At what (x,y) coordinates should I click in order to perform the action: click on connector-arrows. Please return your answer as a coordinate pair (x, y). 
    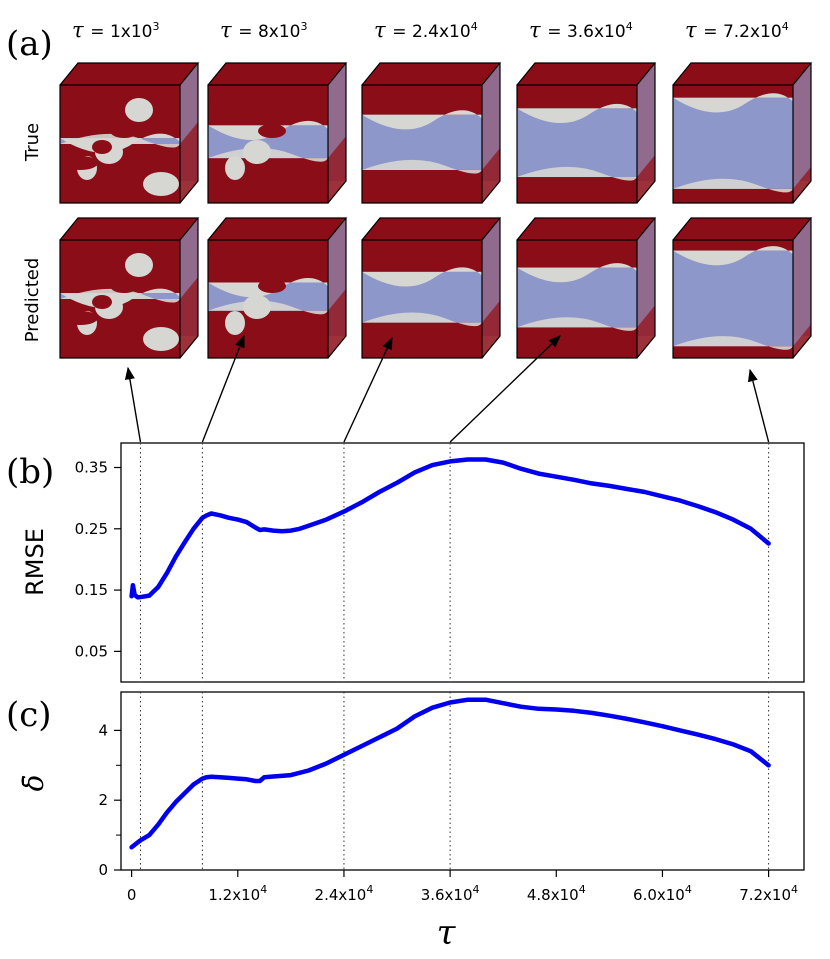
    Looking at the image, I should click on (447, 388).